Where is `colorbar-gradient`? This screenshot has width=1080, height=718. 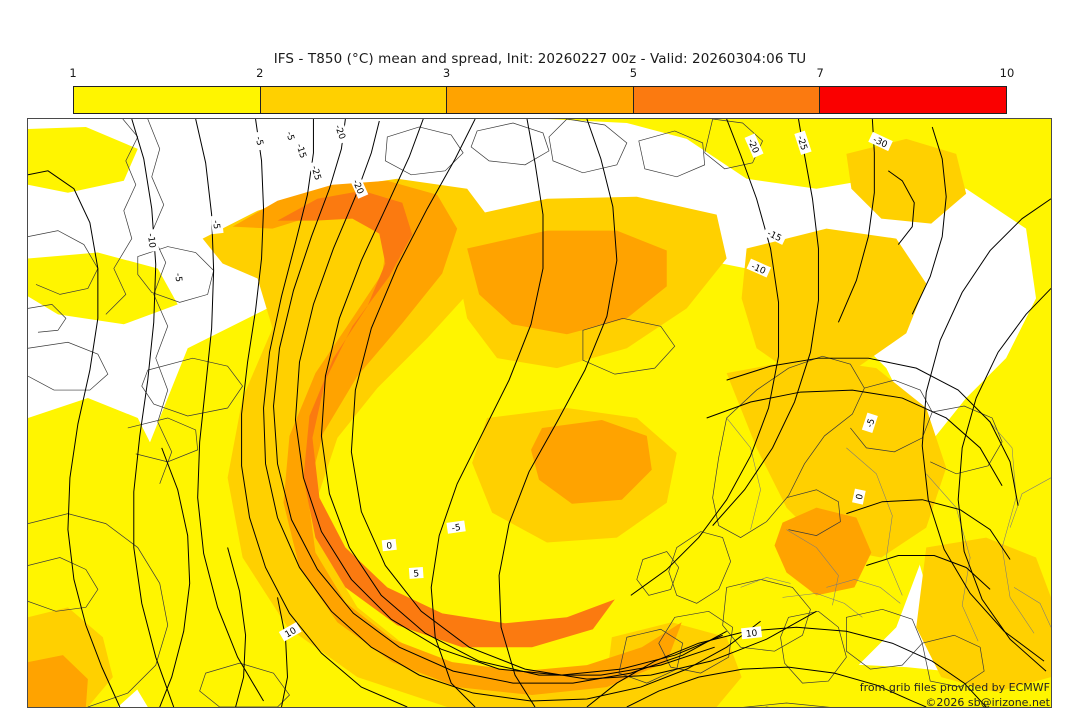 colorbar-gradient is located at coordinates (540, 100).